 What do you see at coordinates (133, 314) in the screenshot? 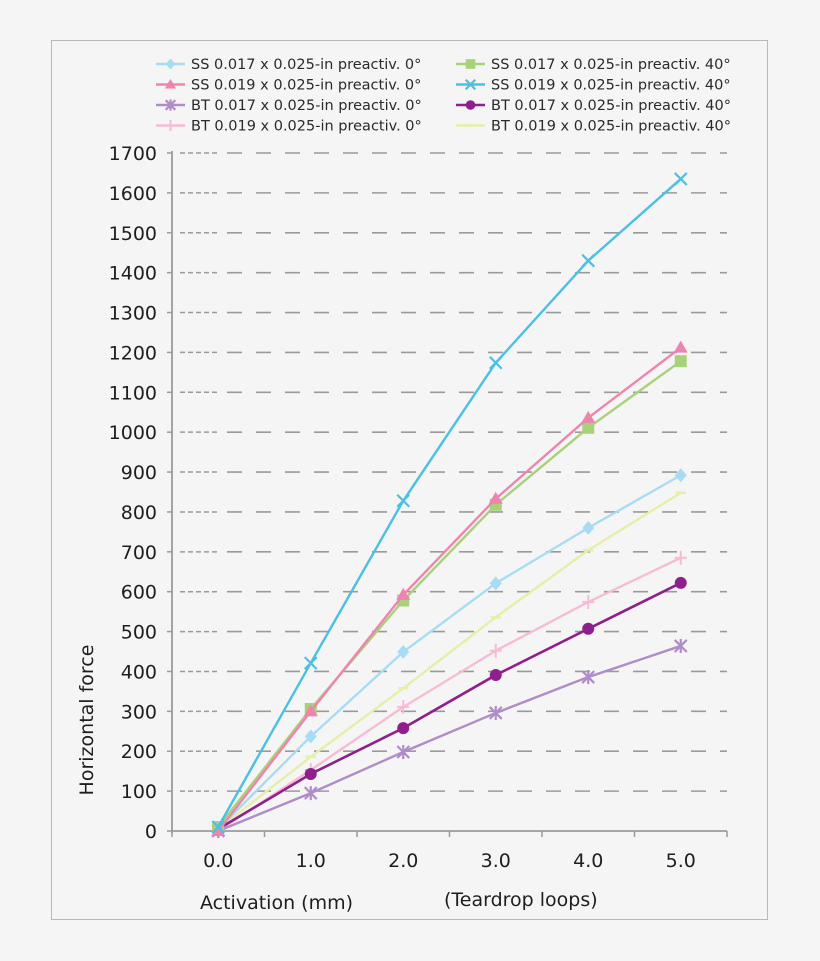
I see `y-tick-label: 1300` at bounding box center [133, 314].